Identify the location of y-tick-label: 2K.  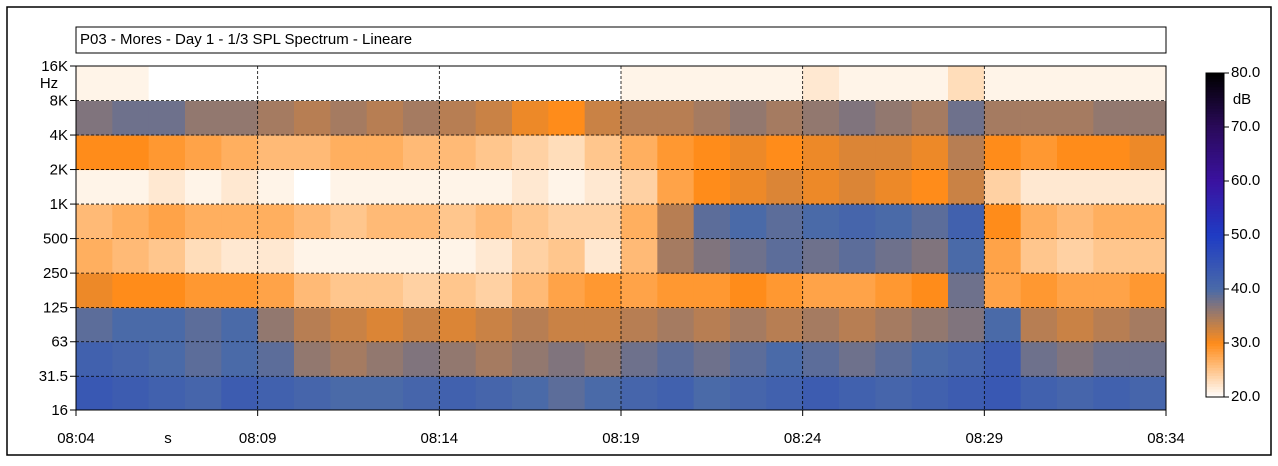
(59, 170).